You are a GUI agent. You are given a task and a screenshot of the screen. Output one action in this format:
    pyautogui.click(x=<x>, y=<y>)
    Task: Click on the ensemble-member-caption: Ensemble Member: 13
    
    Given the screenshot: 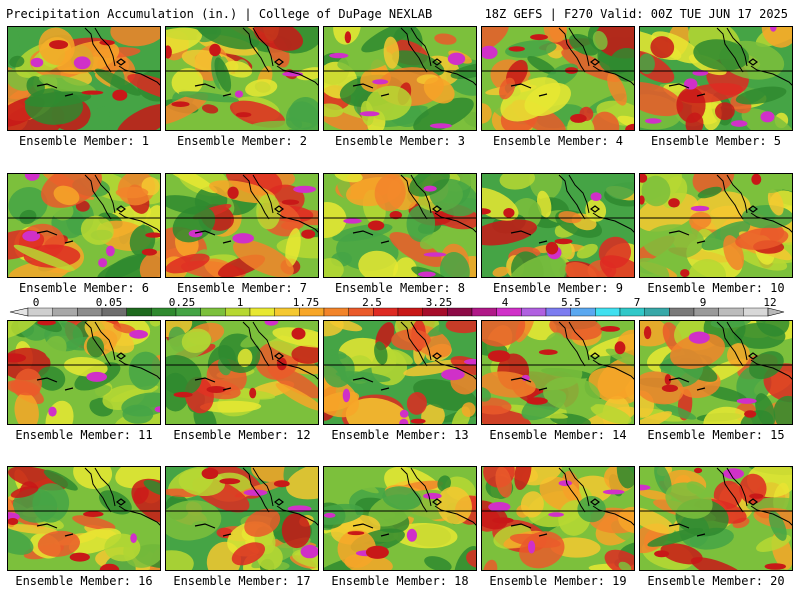 What is the action you would take?
    pyautogui.click(x=400, y=435)
    